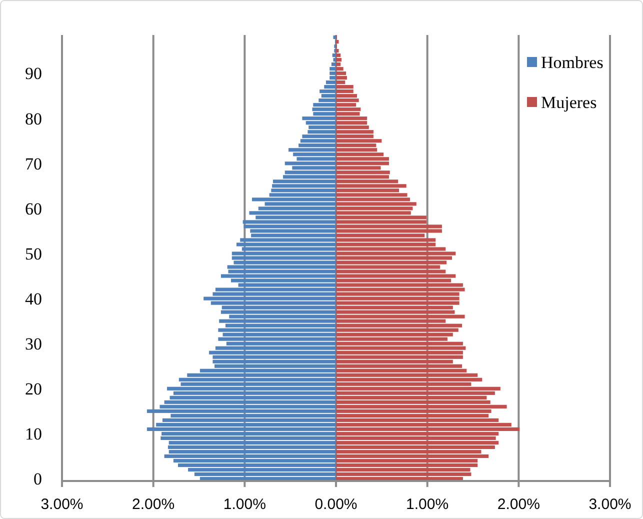  Describe the element at coordinates (33, 208) in the screenshot. I see `y-tick-label: 60` at that location.